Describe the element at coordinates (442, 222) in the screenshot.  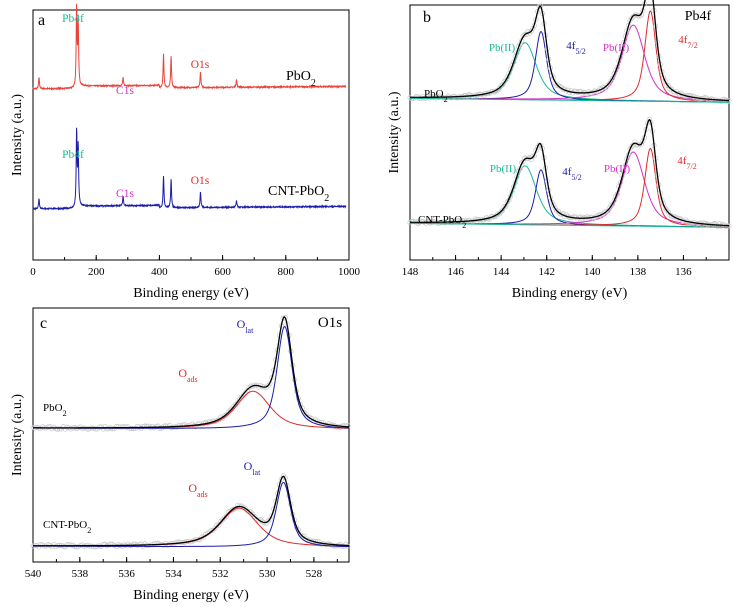
I see `panel-b-curve-label: CNT-PbO2` at that location.